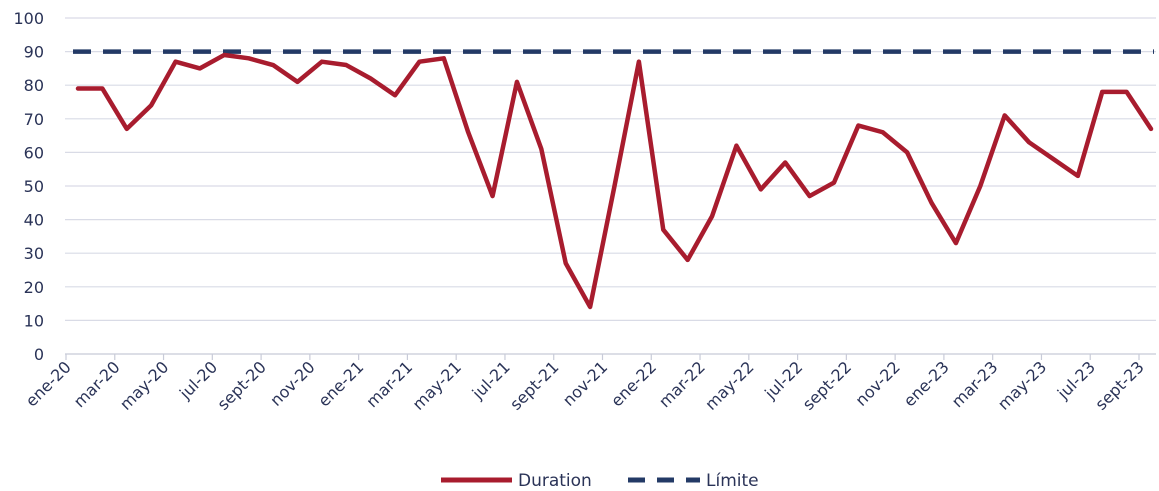  I want to click on legend: Duration Límite, so click(600, 481).